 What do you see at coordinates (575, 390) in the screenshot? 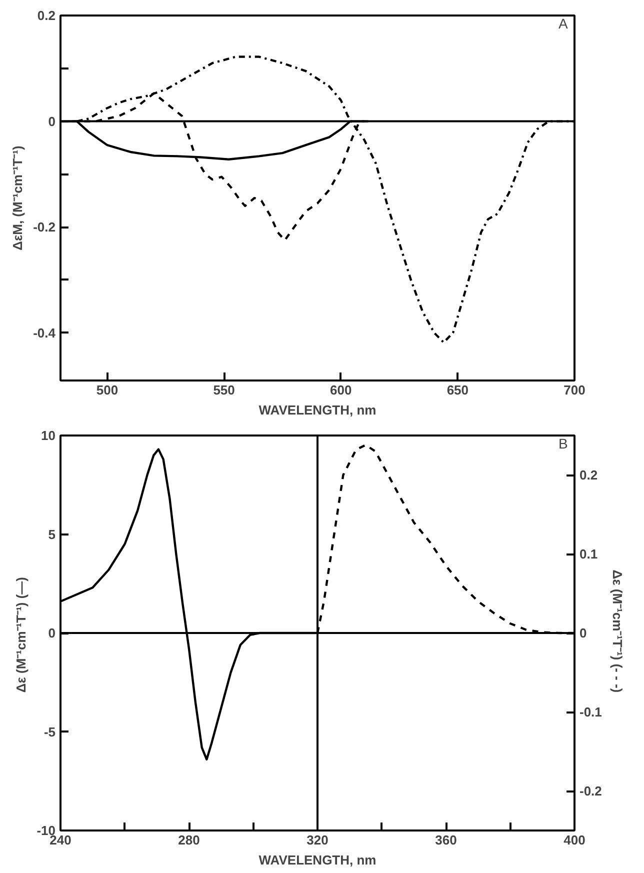
I see `x-tick-label: 700` at bounding box center [575, 390].